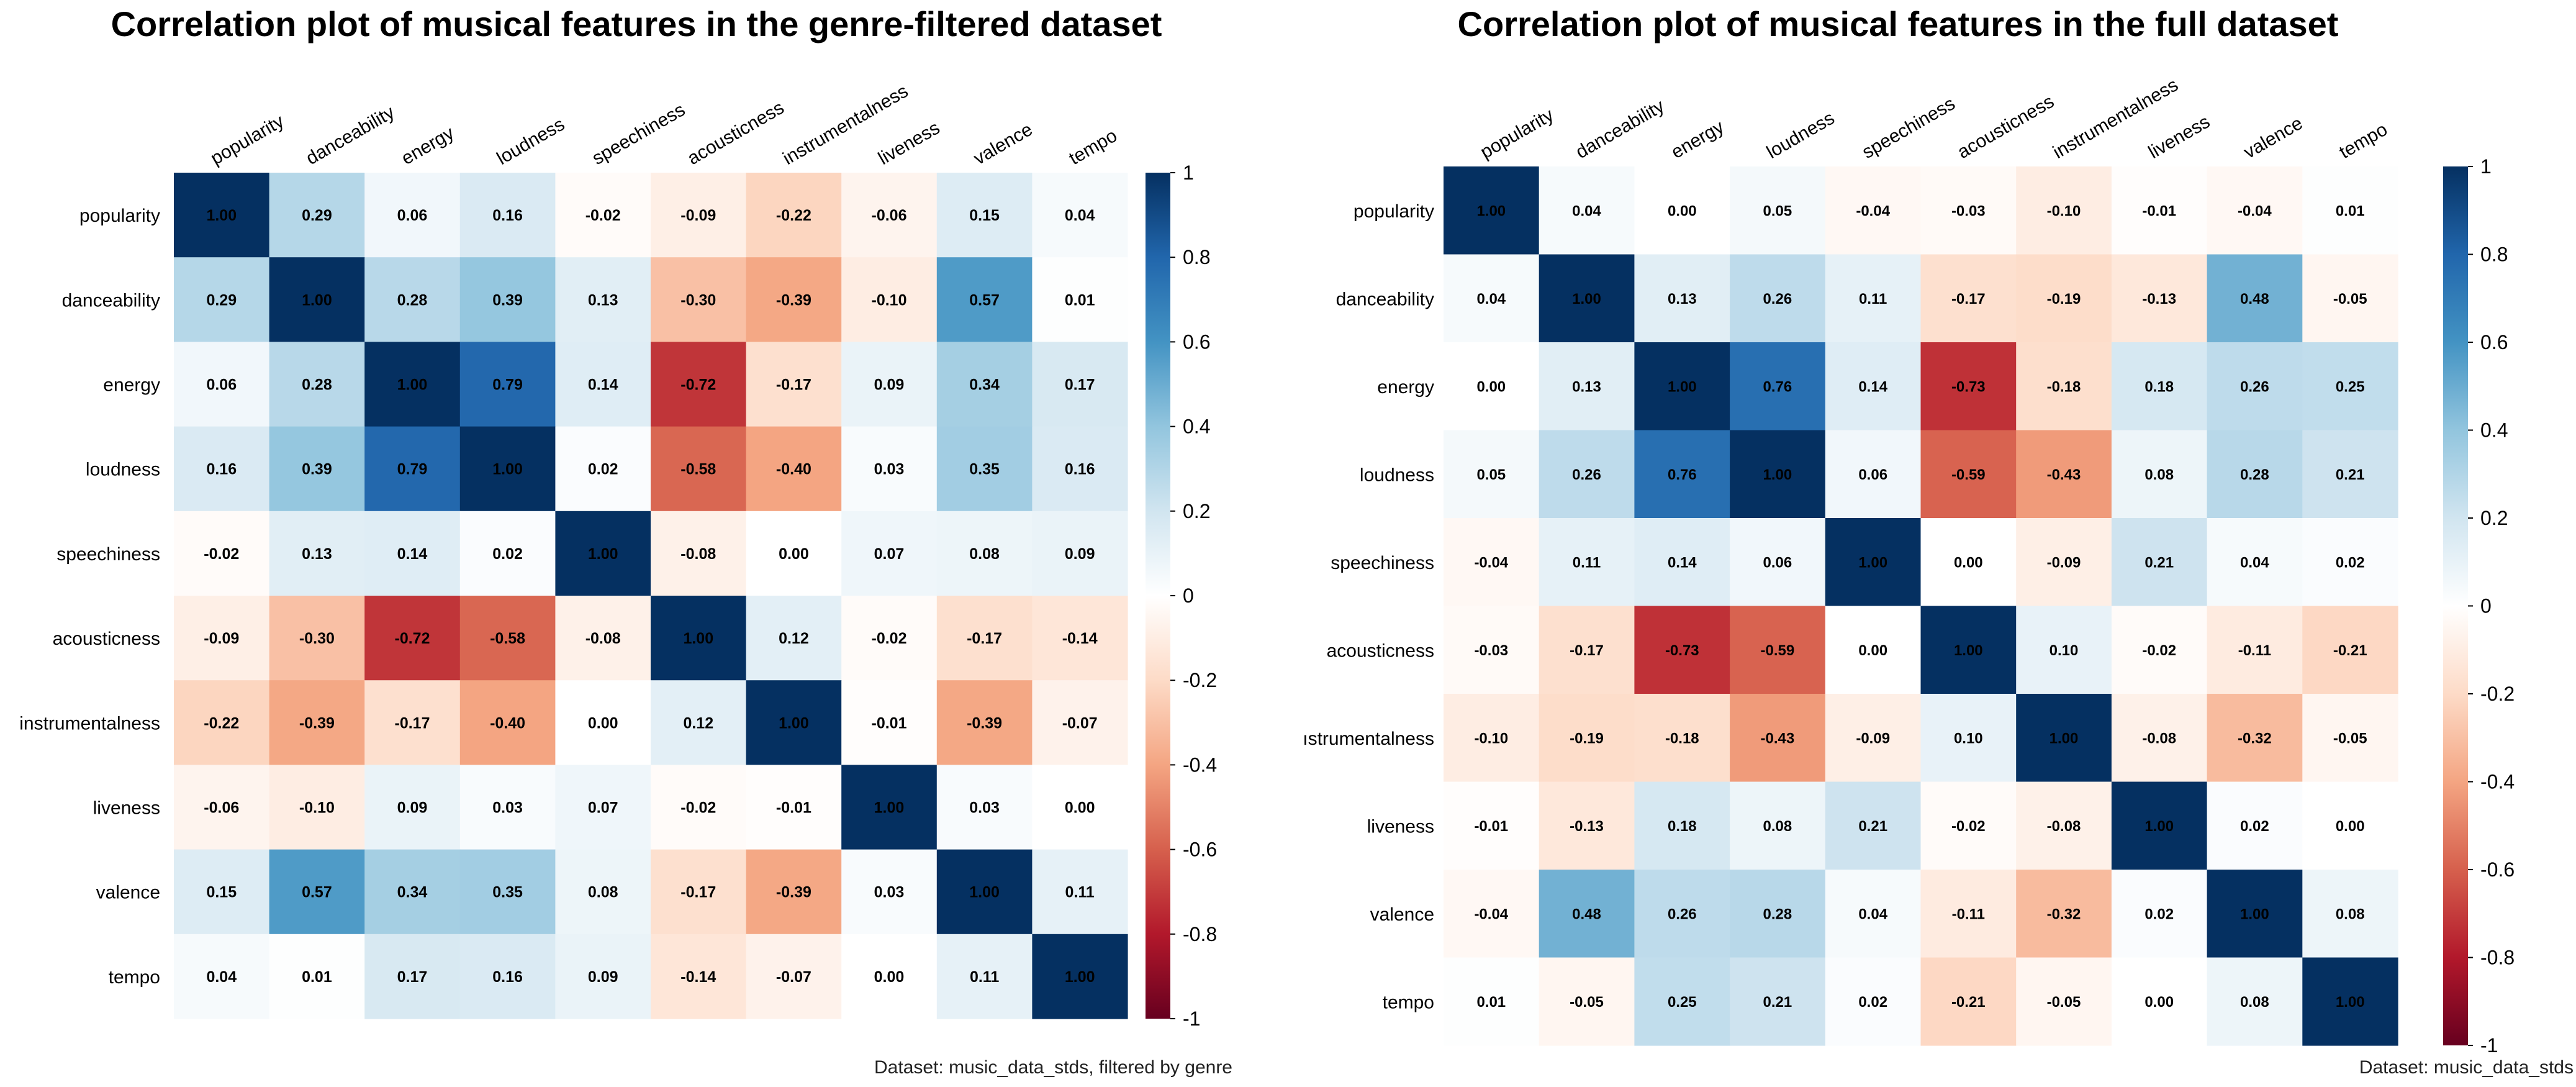 The image size is (2576, 1087). What do you see at coordinates (698, 385) in the screenshot?
I see `cell-value-label: -0.72` at bounding box center [698, 385].